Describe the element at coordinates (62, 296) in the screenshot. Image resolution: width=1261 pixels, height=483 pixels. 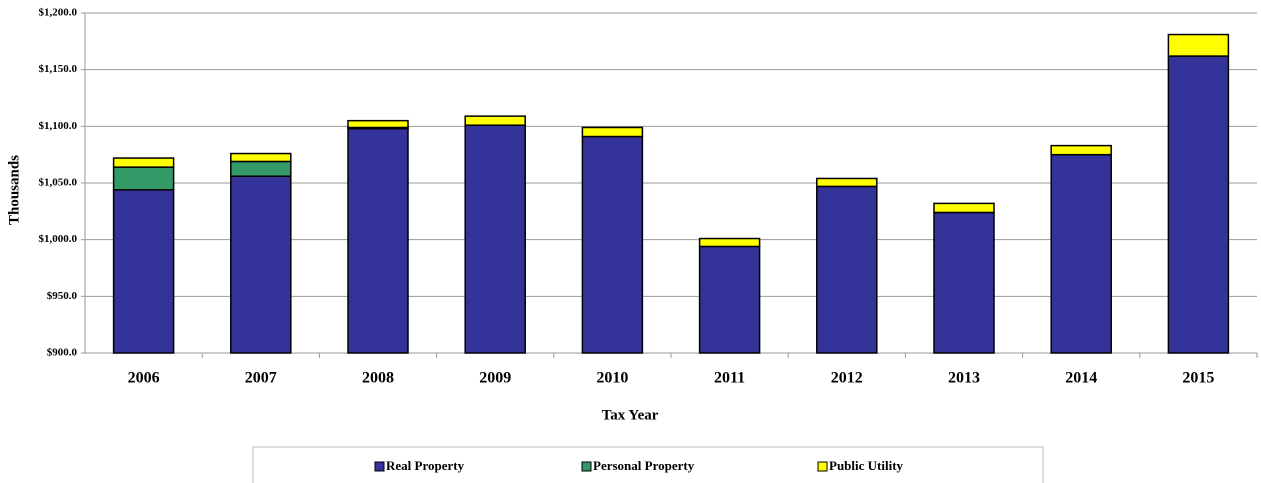
I see `y-tick-label: $950.0` at that location.